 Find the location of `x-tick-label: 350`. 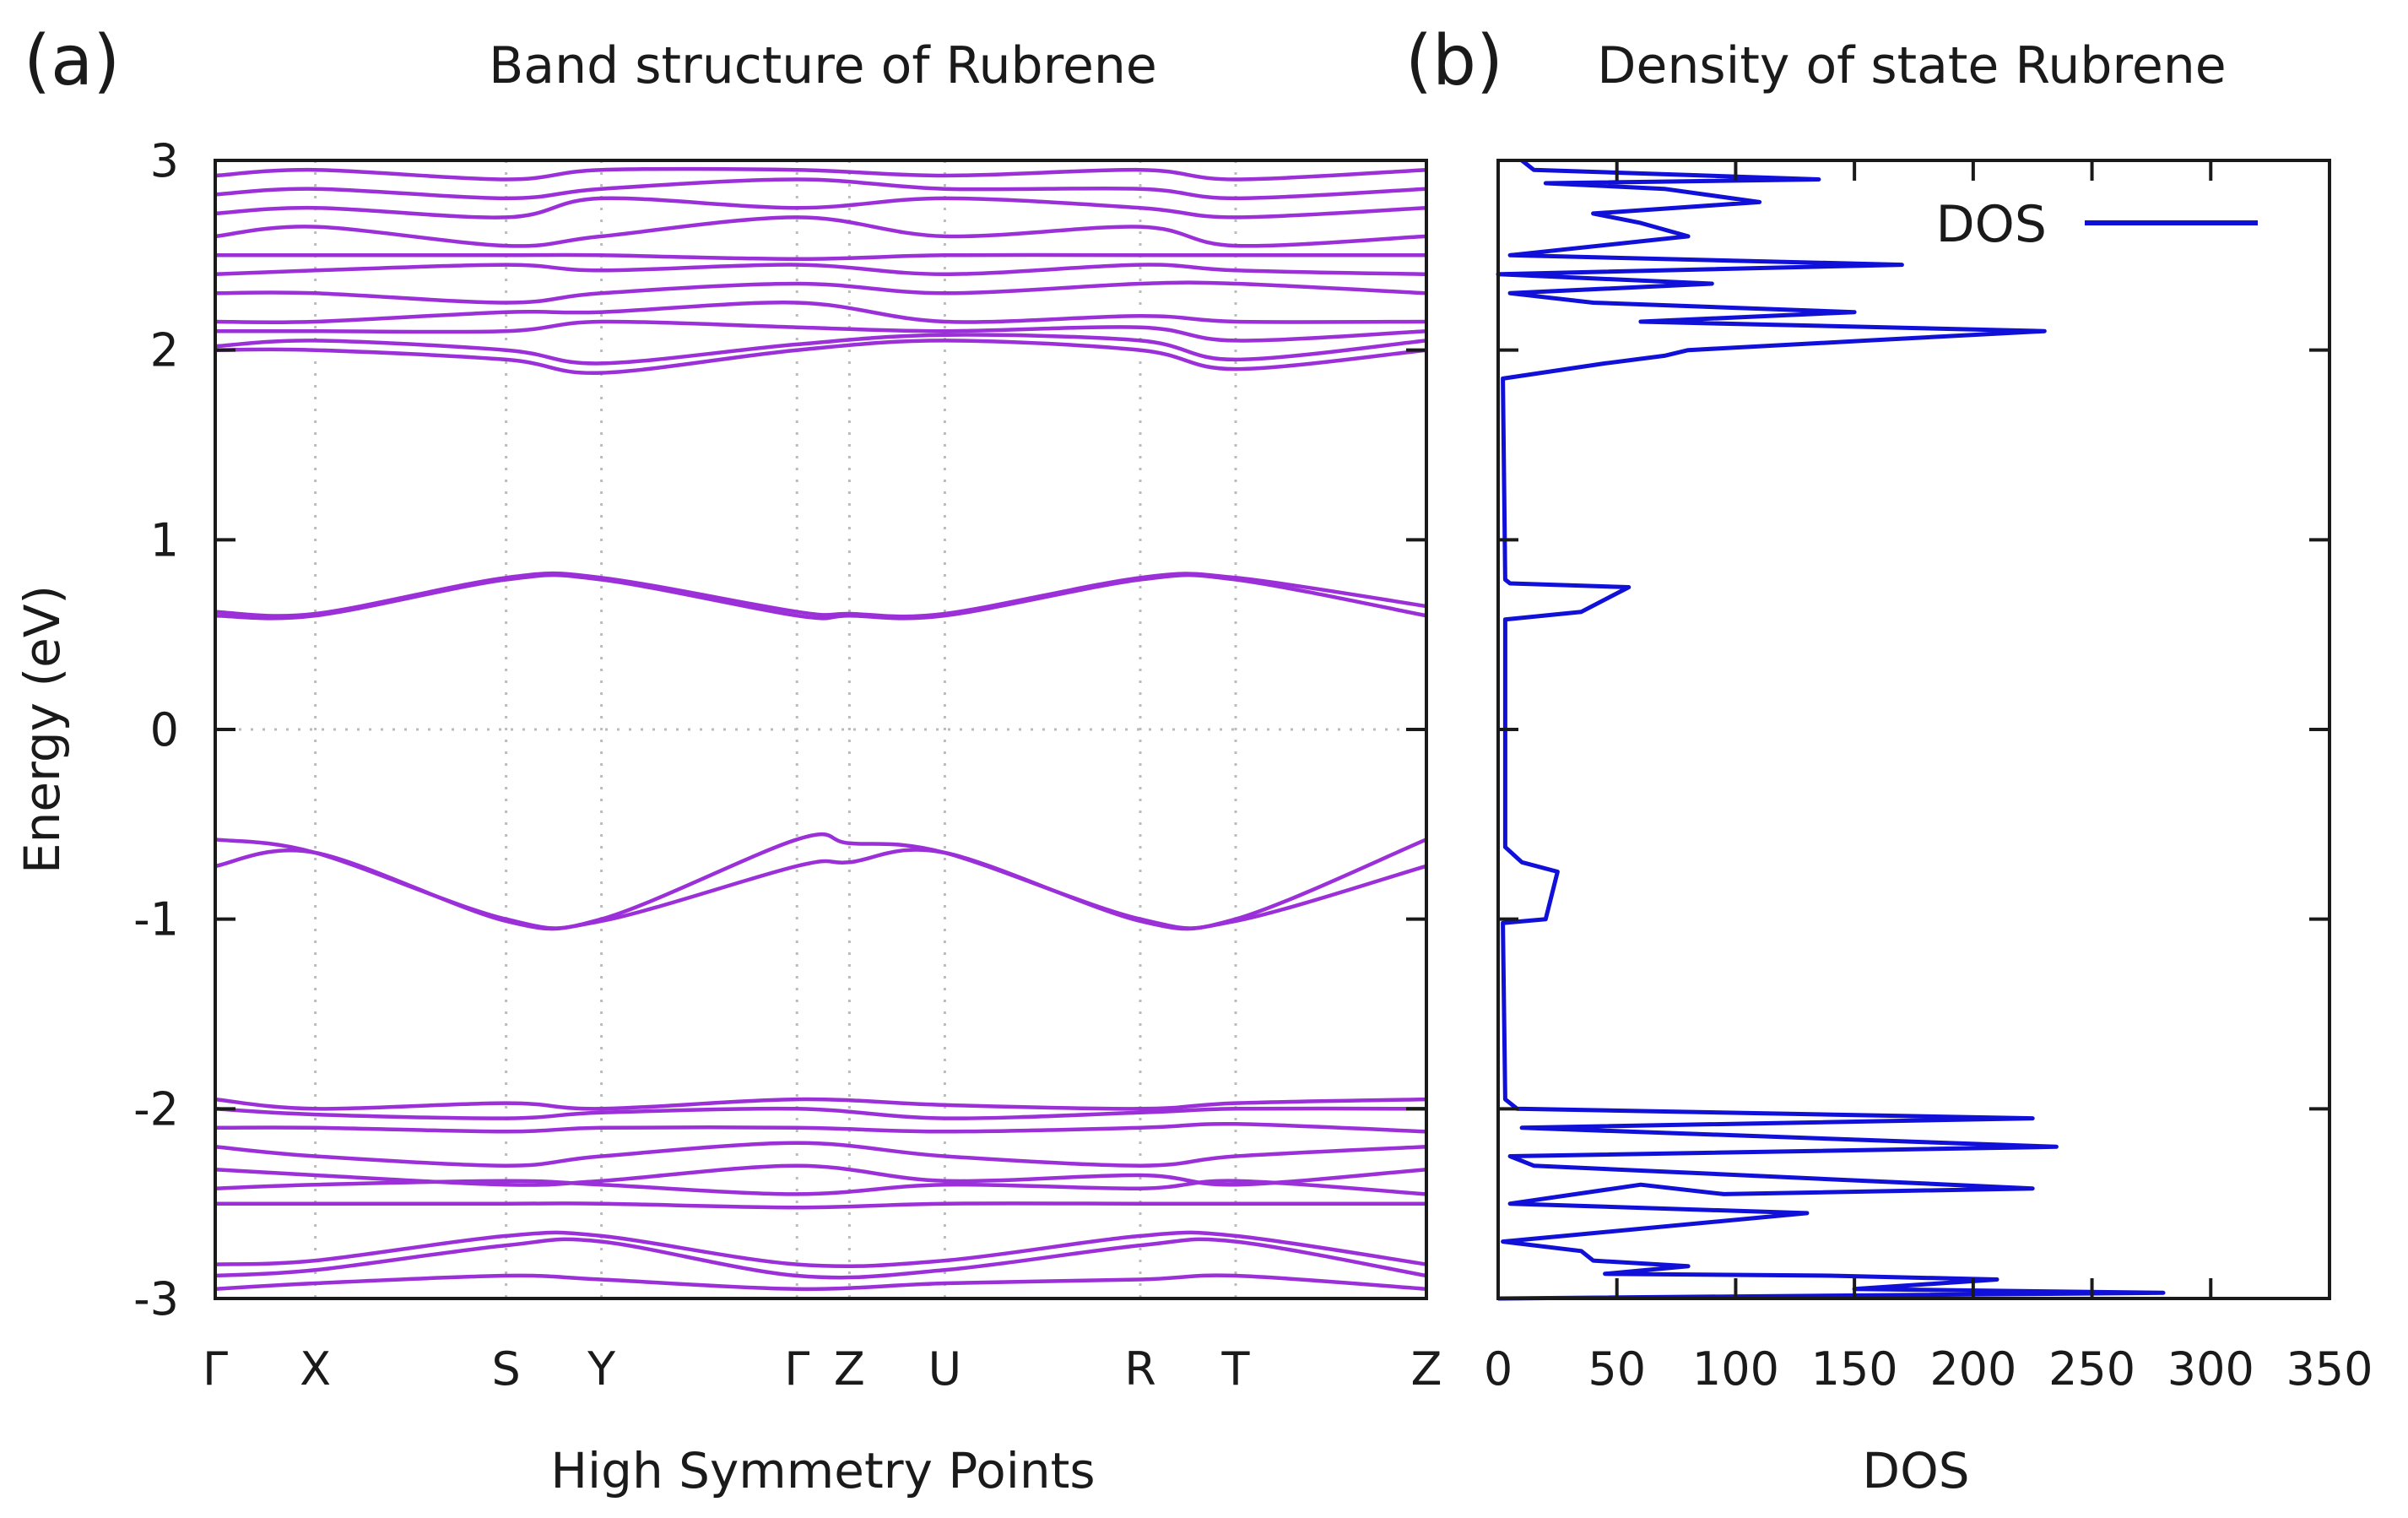

x-tick-label: 350 is located at coordinates (2329, 1369).